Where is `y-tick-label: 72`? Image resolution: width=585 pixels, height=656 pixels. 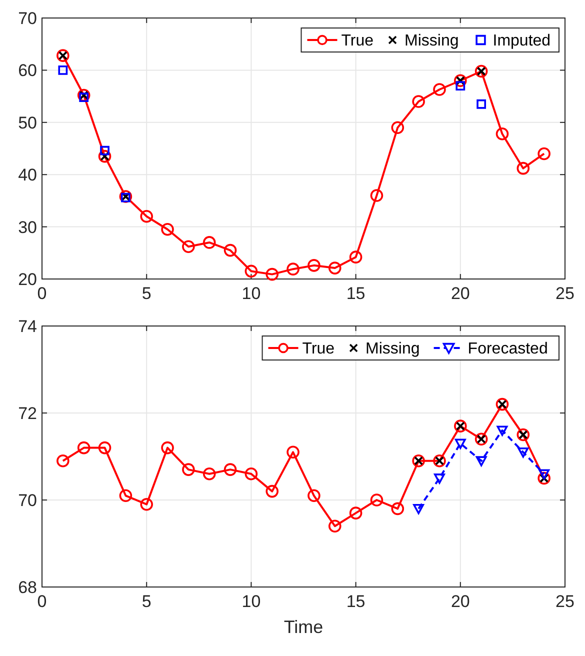
y-tick-label: 72 is located at coordinates (27, 413).